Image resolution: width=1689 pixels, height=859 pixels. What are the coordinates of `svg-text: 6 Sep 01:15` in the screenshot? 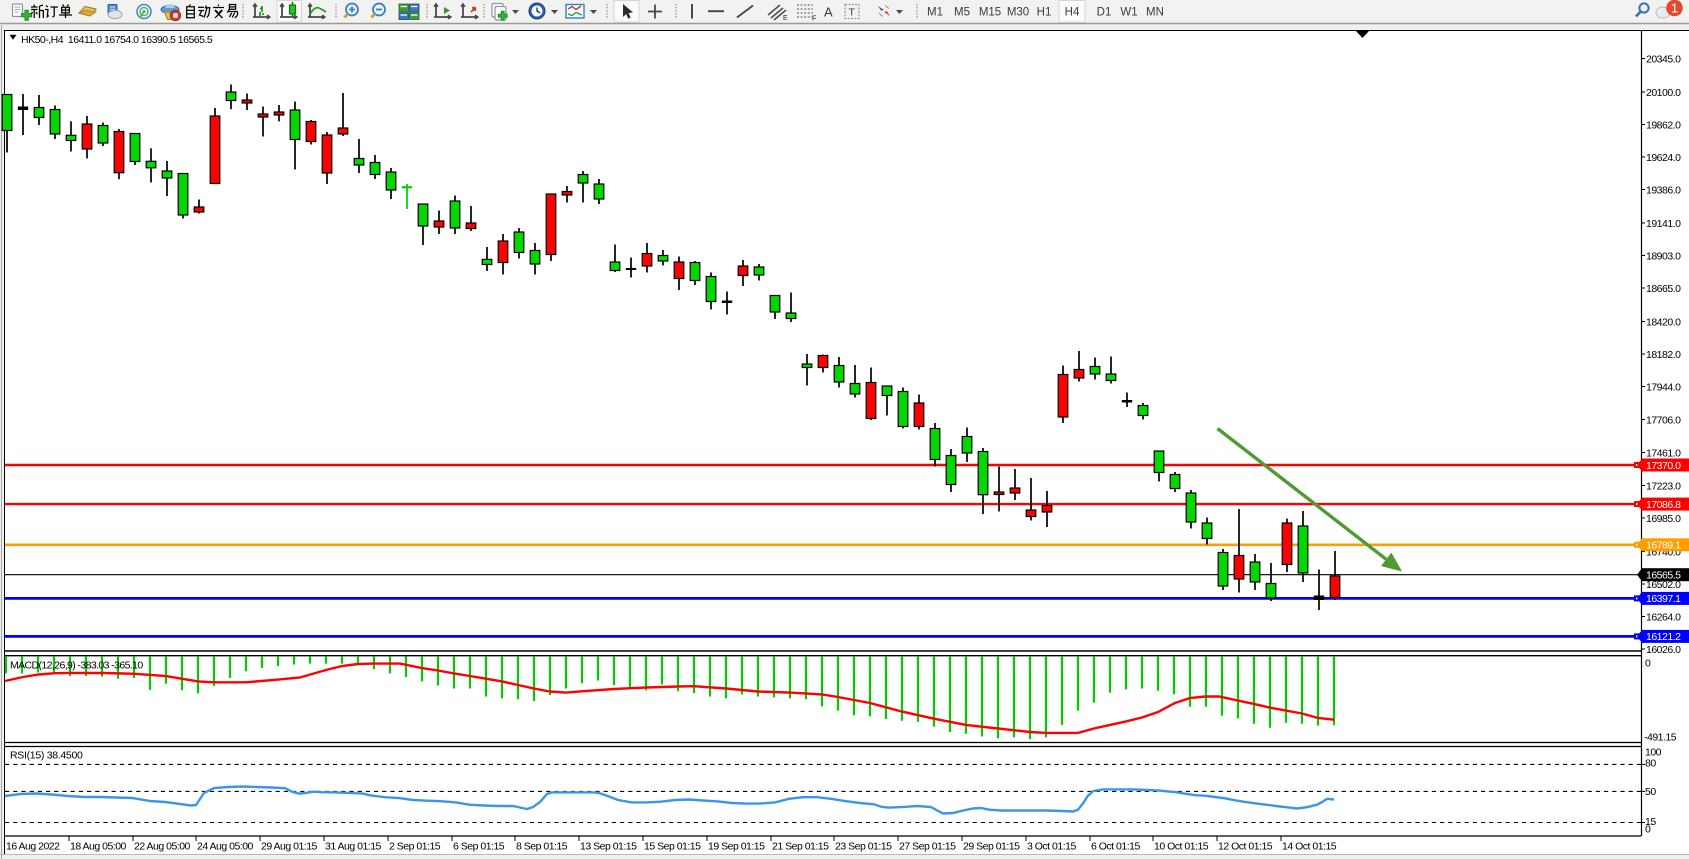 It's located at (479, 847).